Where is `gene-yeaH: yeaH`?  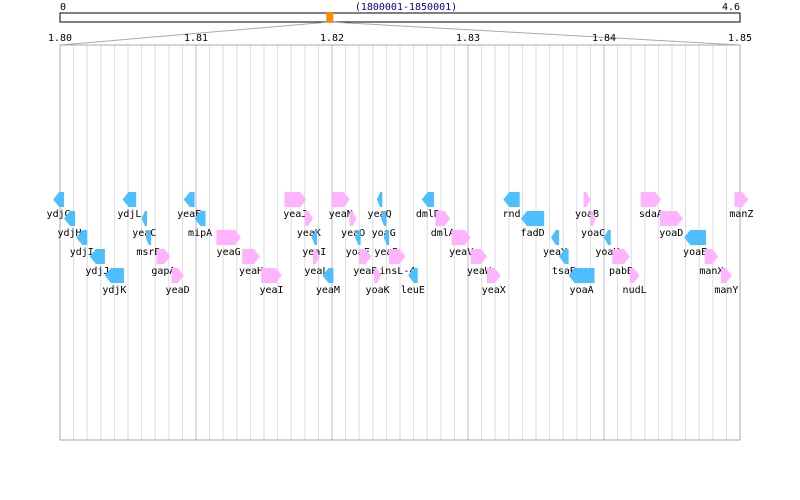 gene-yeaH: yeaH is located at coordinates (251, 263).